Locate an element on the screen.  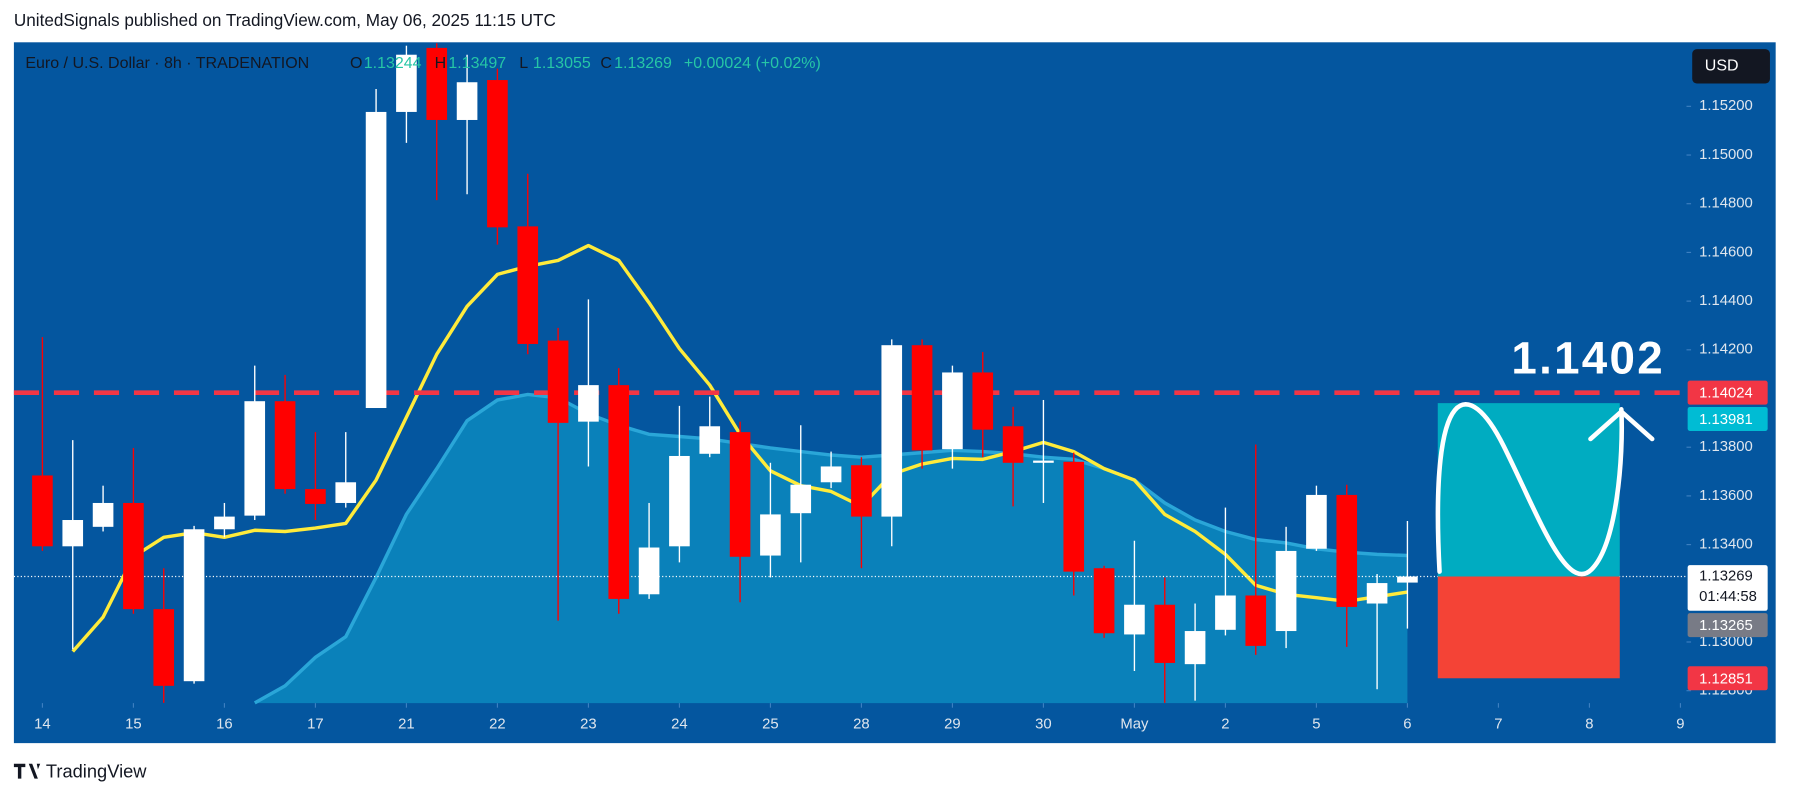
footer-brand: TradingView is located at coordinates (96, 771).